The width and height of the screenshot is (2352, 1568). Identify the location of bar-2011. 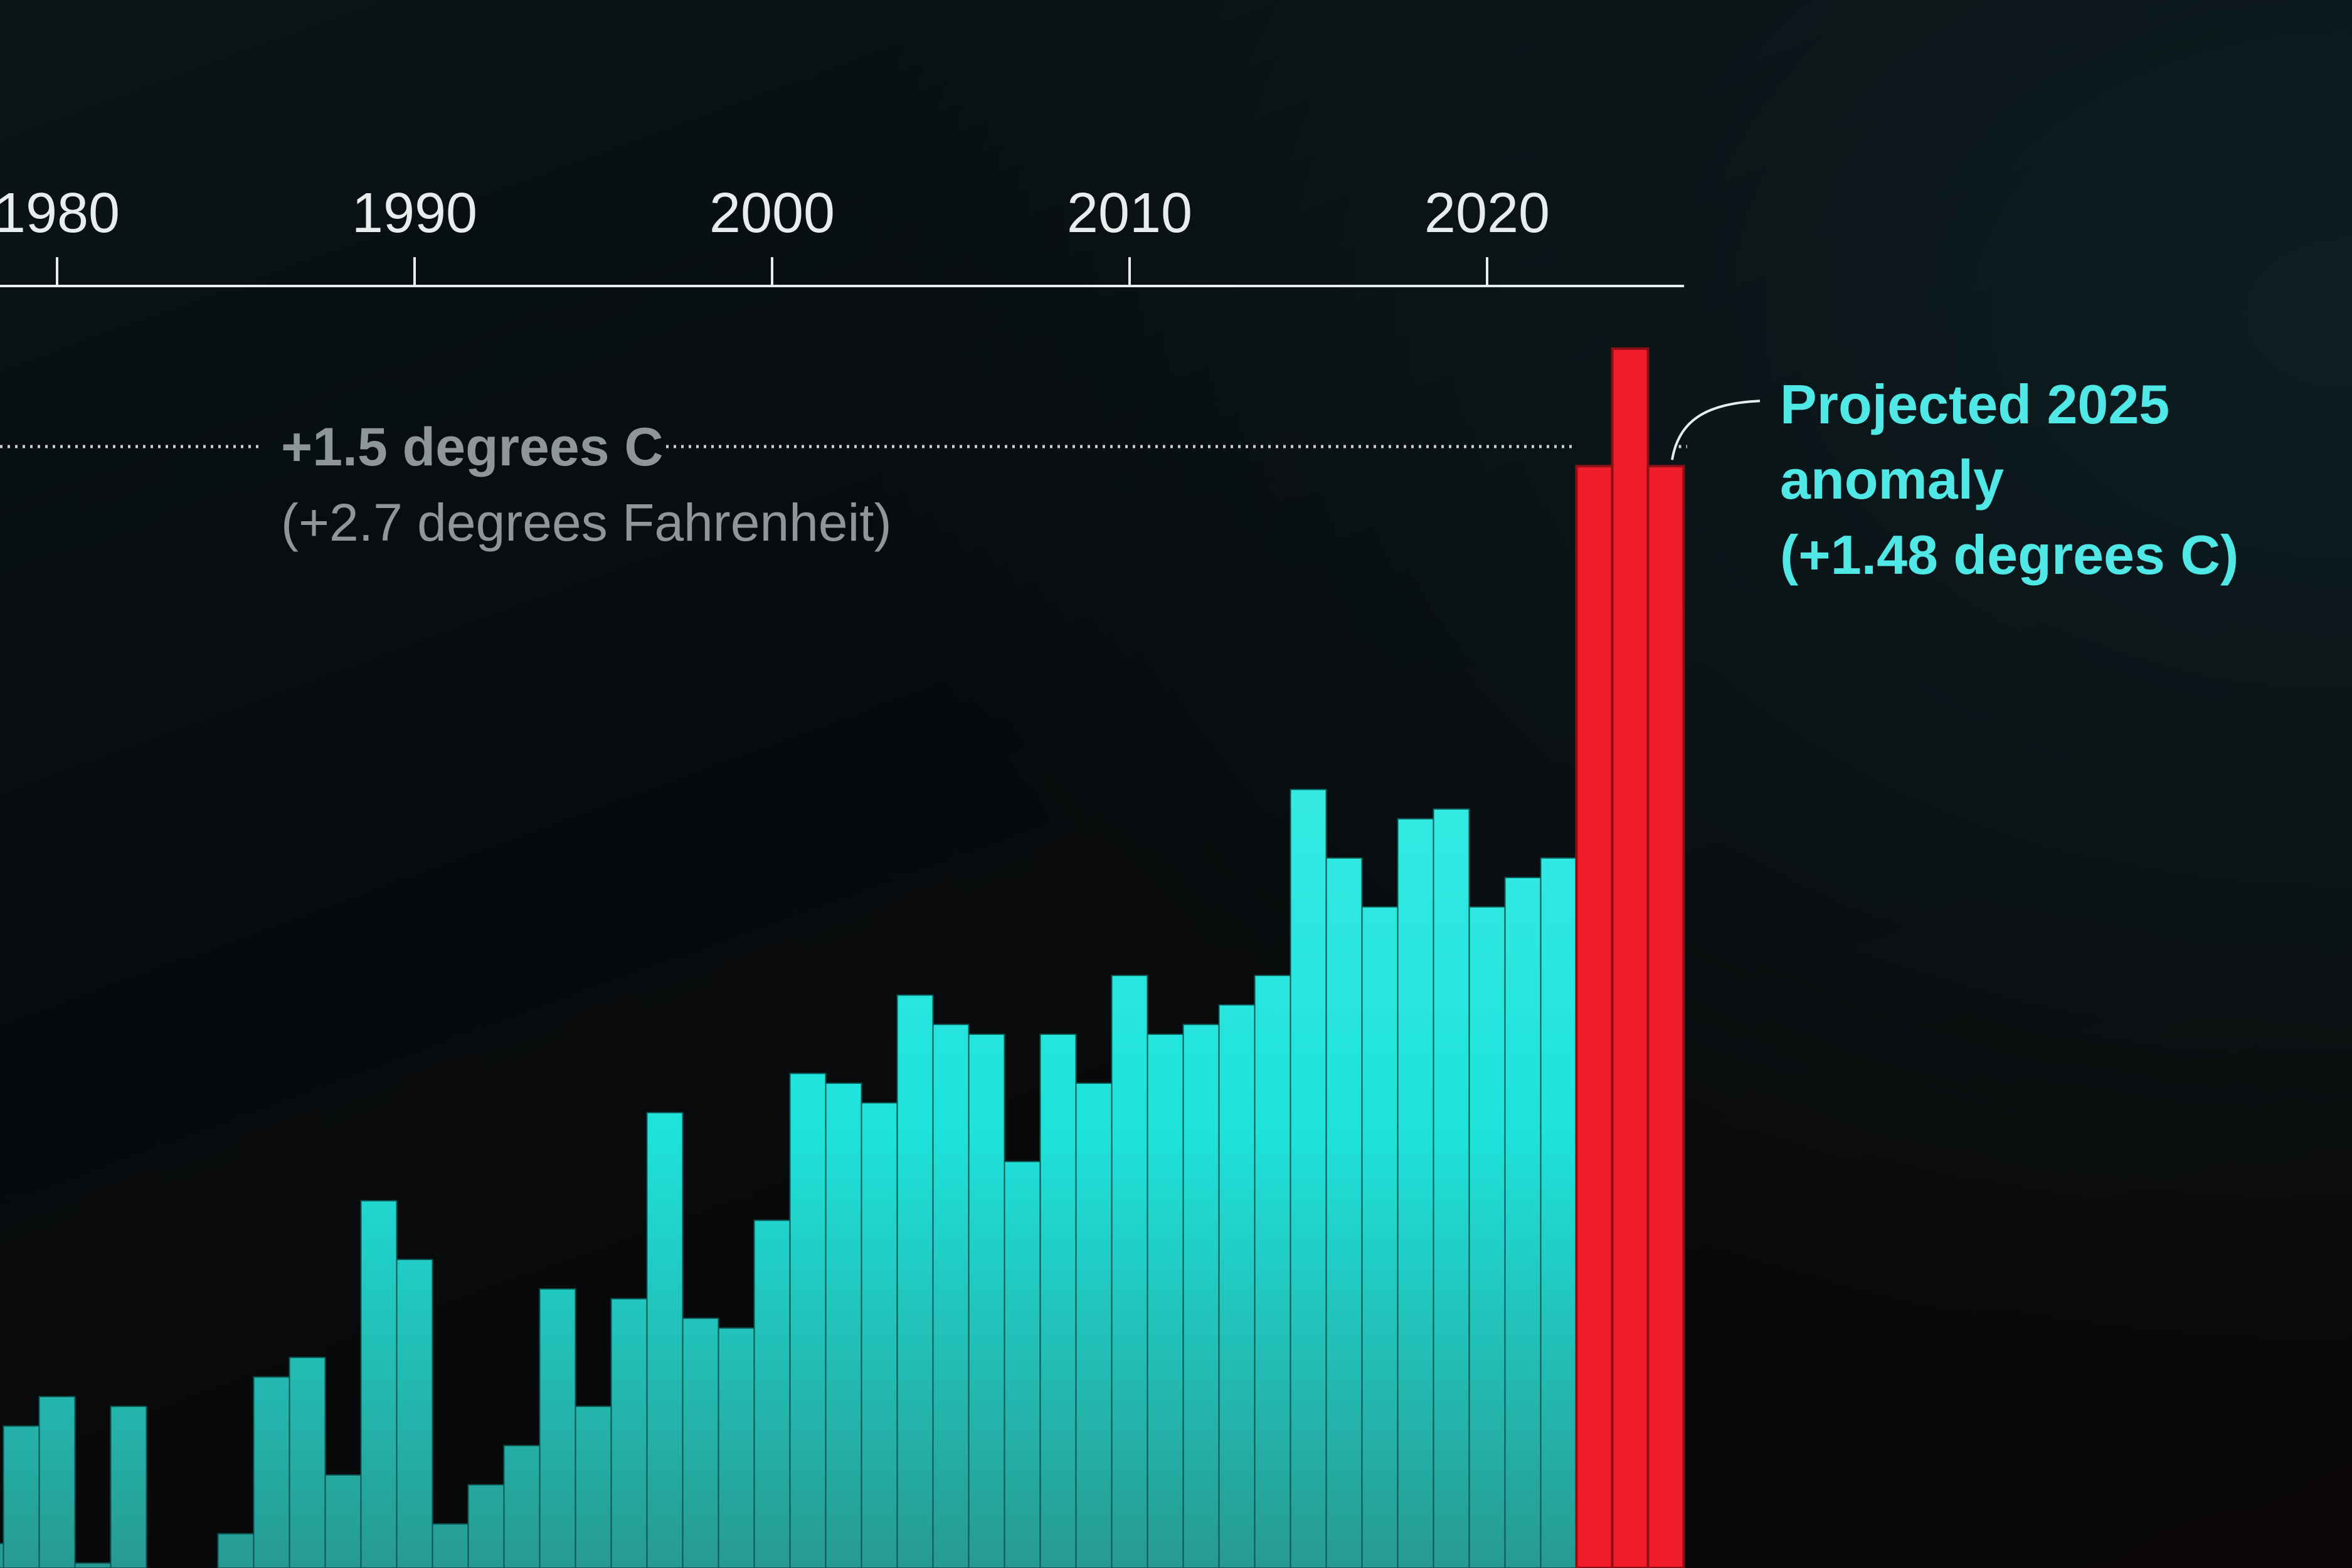
(1165, 1300).